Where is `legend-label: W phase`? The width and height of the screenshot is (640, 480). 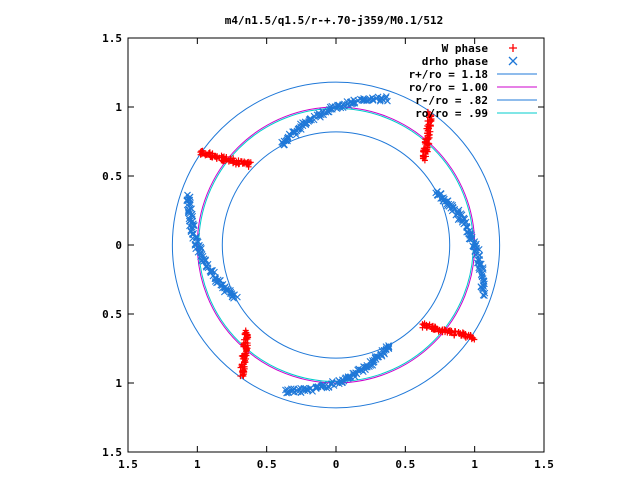 legend-label: W phase is located at coordinates (465, 48).